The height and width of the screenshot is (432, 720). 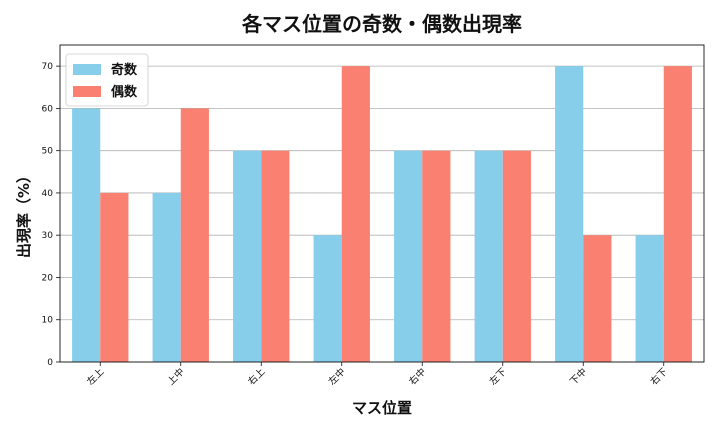 What do you see at coordinates (48, 152) in the screenshot?
I see `y-tick-label: 50` at bounding box center [48, 152].